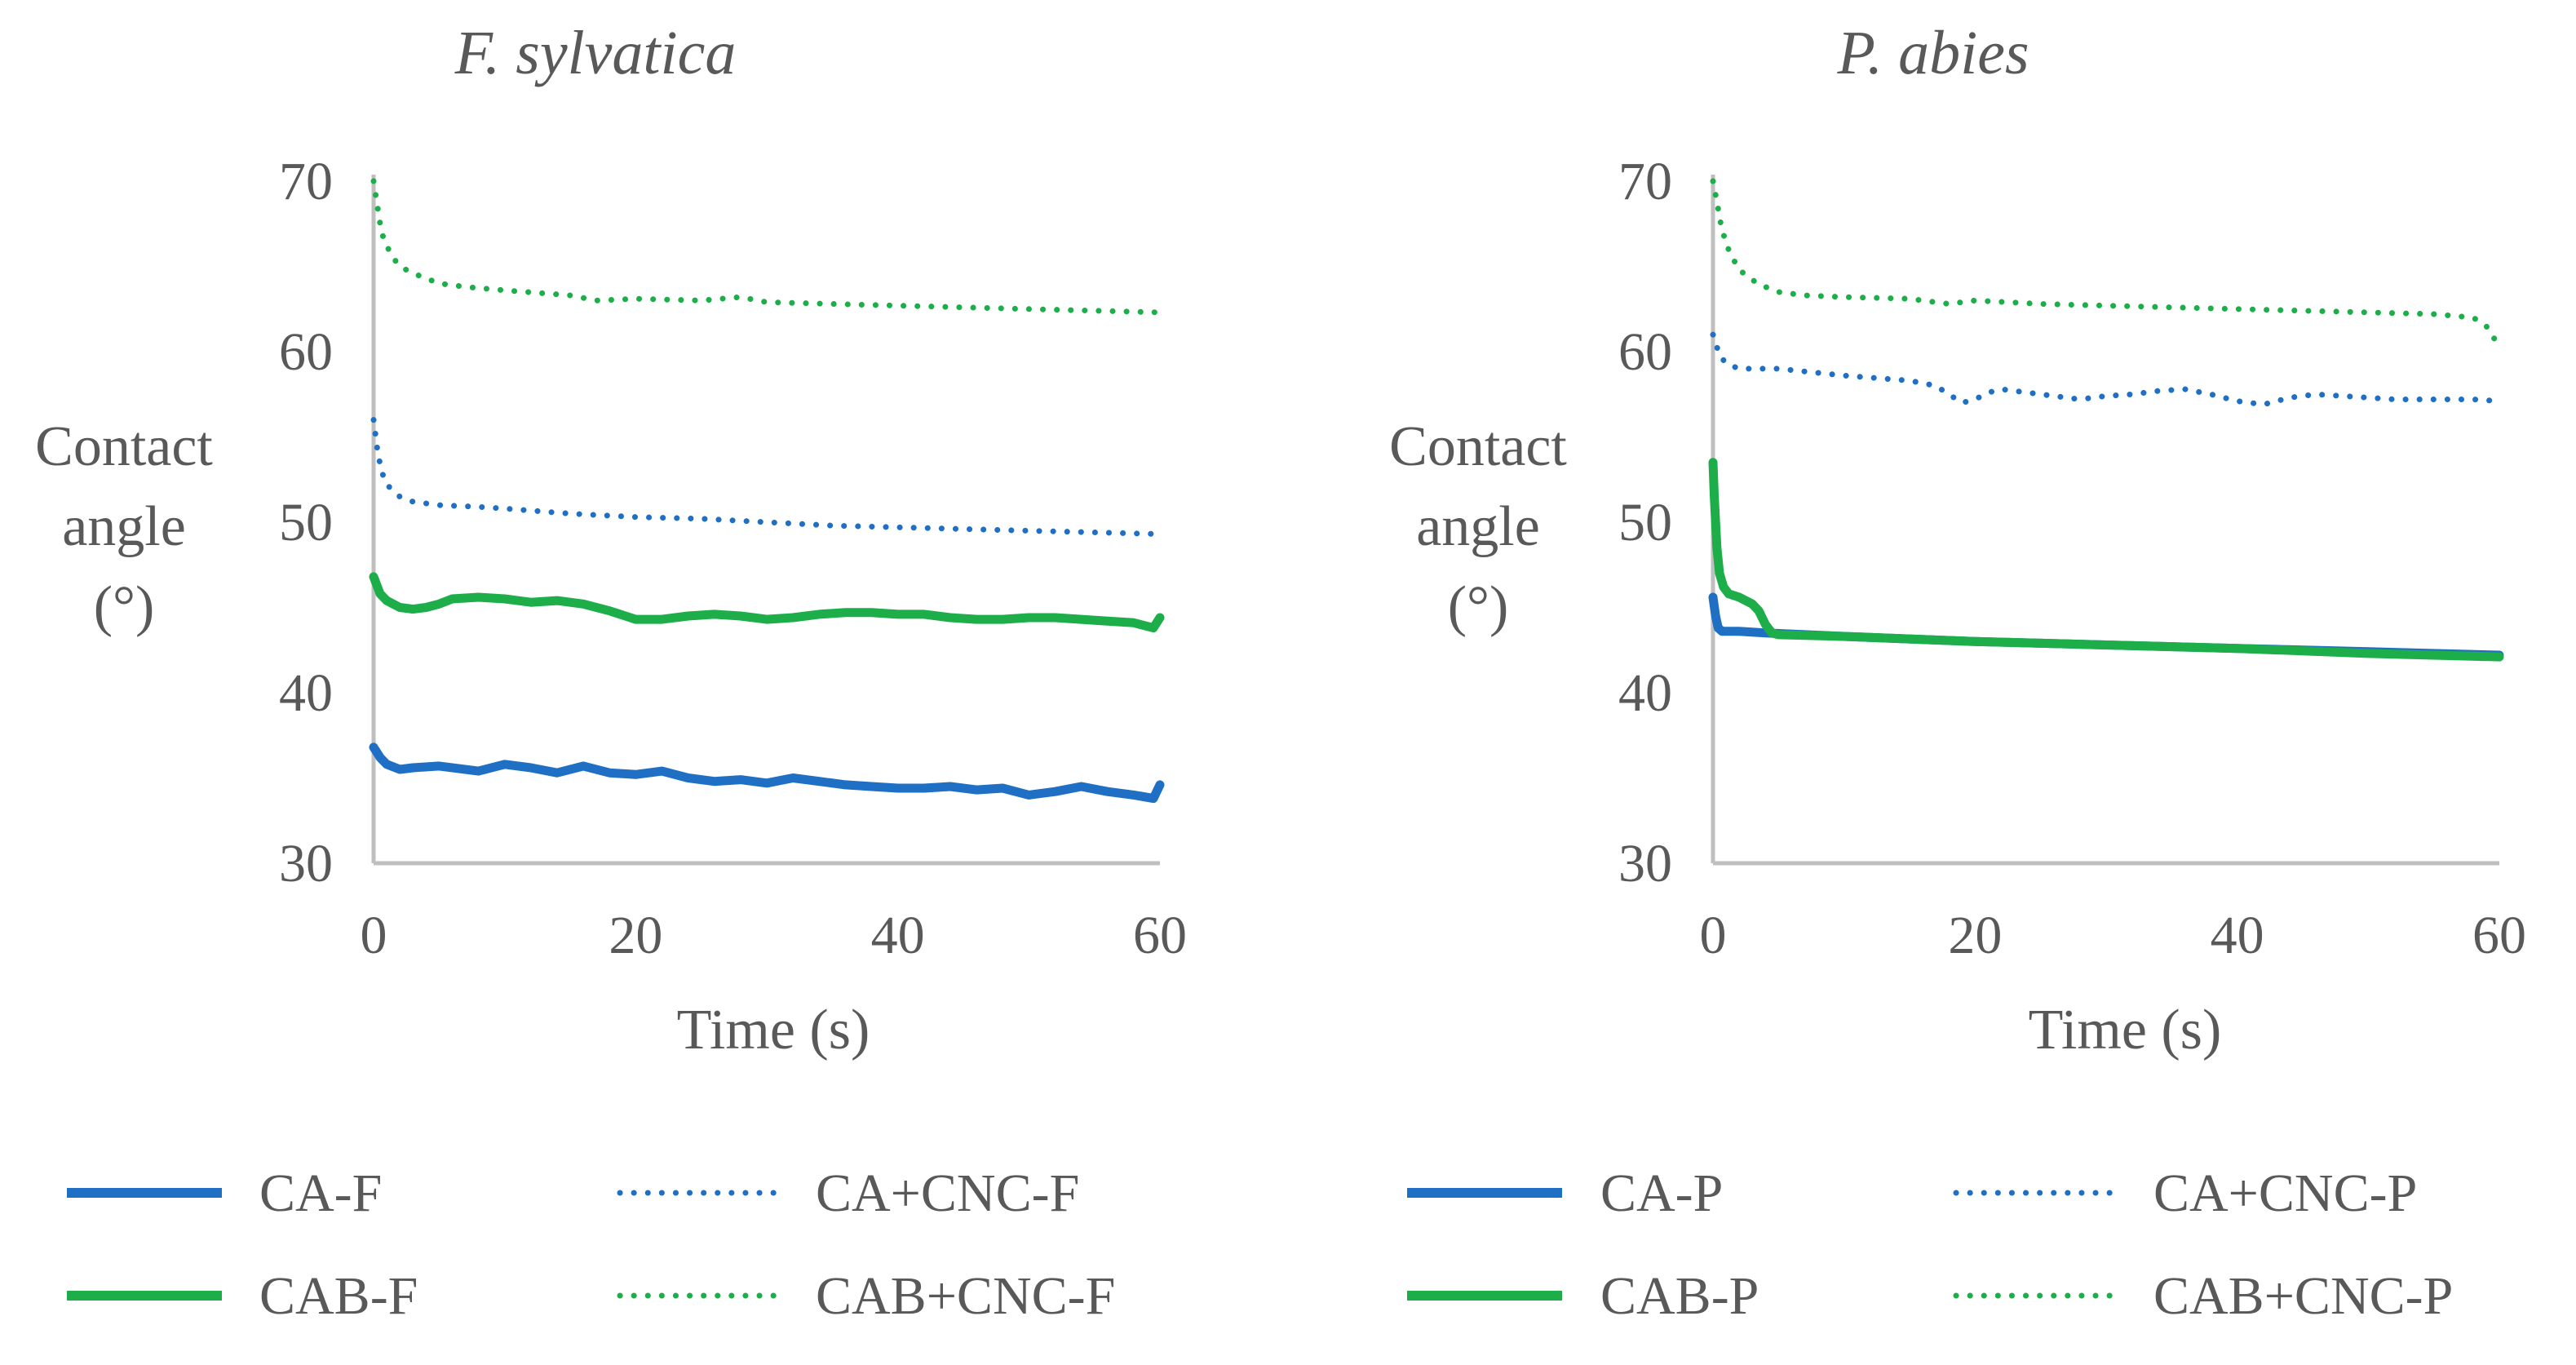 Image resolution: width=2576 pixels, height=1365 pixels. What do you see at coordinates (767, 773) in the screenshot?
I see `series-line-ca-f` at bounding box center [767, 773].